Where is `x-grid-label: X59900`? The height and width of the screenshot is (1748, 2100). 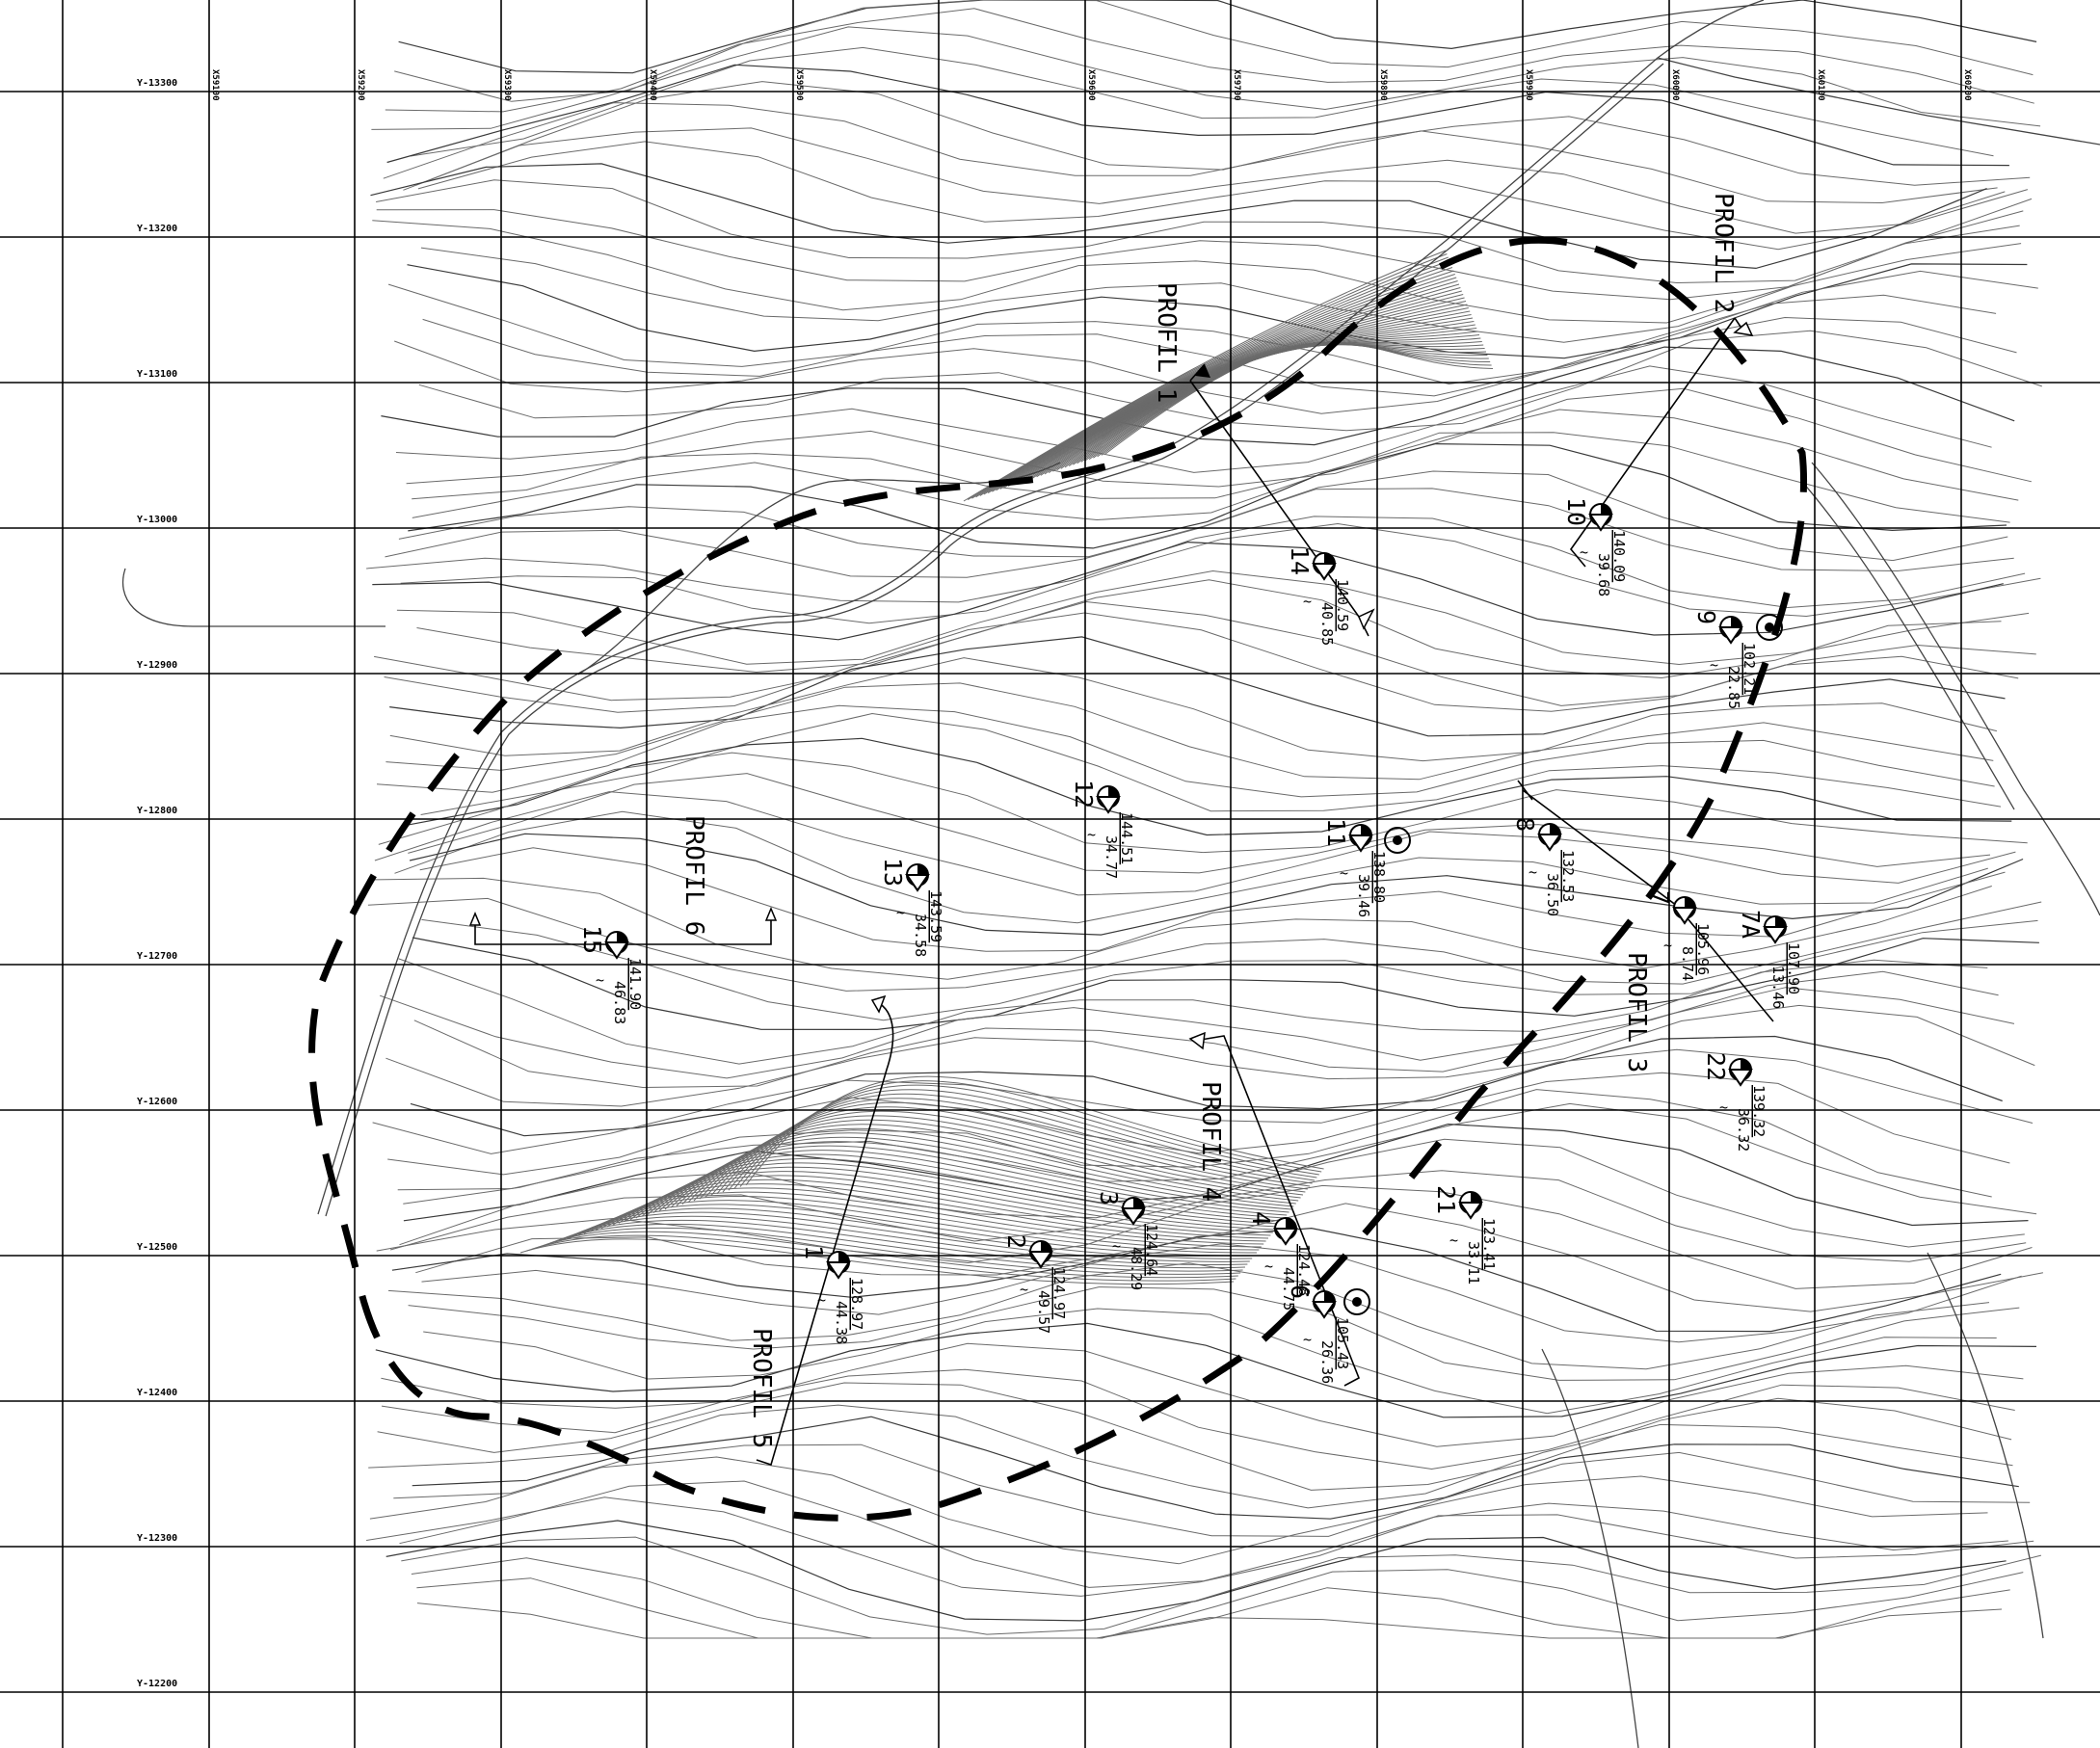 x-grid-label: X59900 is located at coordinates (1528, 85).